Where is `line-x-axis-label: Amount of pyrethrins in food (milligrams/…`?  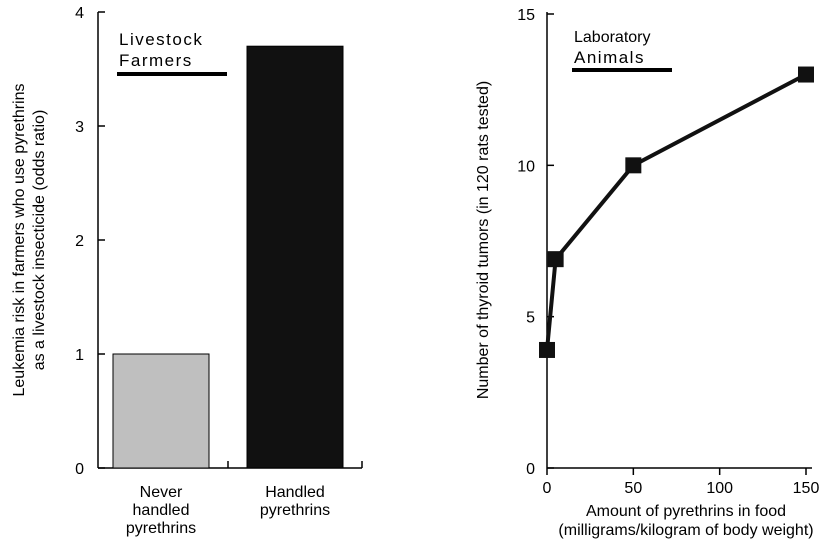
line-x-axis-label: Amount of pyrethrins in food (milligrams/… is located at coordinates (685, 521).